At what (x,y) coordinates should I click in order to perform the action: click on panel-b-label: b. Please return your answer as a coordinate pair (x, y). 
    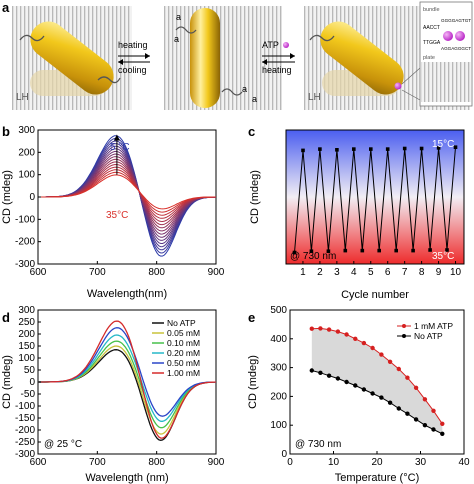
    Looking at the image, I should click on (6, 131).